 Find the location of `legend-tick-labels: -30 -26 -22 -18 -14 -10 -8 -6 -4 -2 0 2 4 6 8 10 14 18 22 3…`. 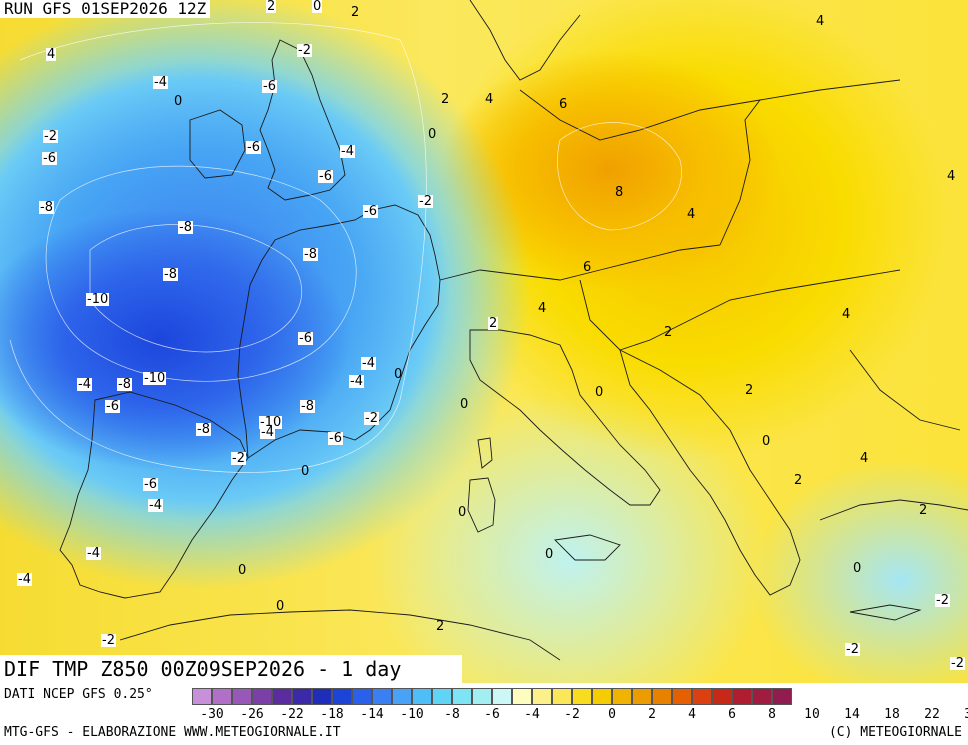

legend-tick-labels: -30 -26 -22 -18 -14 -10 -8 -6 -4 -2 0 2 4 6 8 10 14 18 22 3… is located at coordinates (580, 715).